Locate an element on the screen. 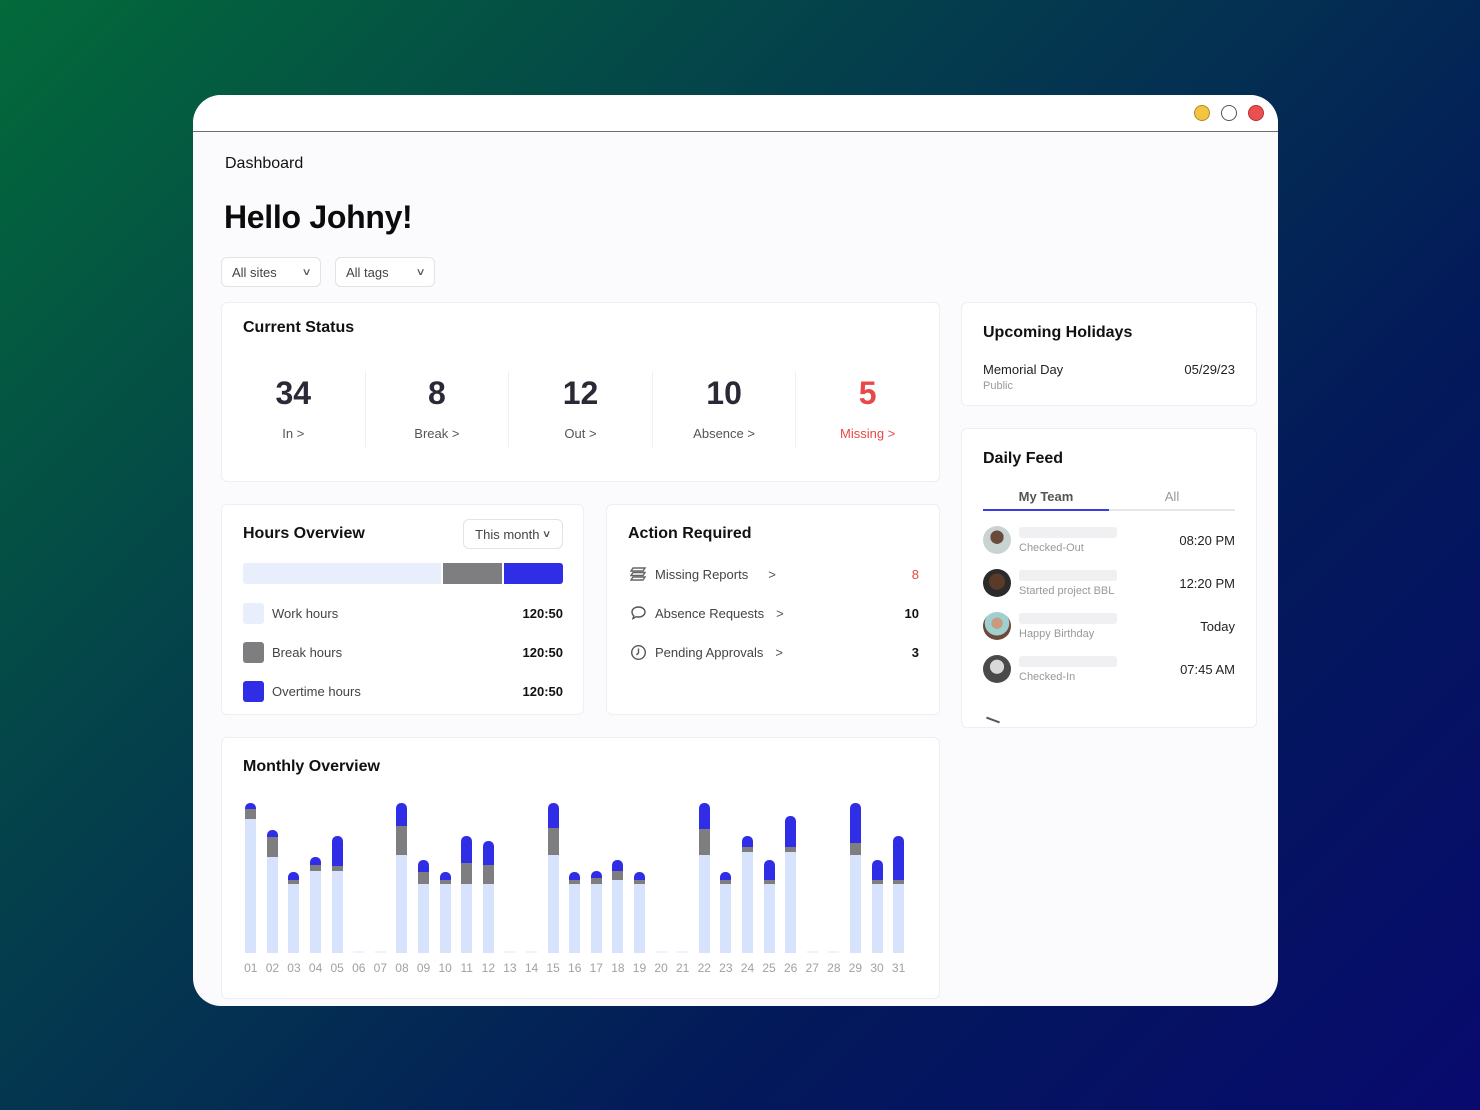 Image resolution: width=1480 pixels, height=1110 pixels. title-bar is located at coordinates (735, 113).